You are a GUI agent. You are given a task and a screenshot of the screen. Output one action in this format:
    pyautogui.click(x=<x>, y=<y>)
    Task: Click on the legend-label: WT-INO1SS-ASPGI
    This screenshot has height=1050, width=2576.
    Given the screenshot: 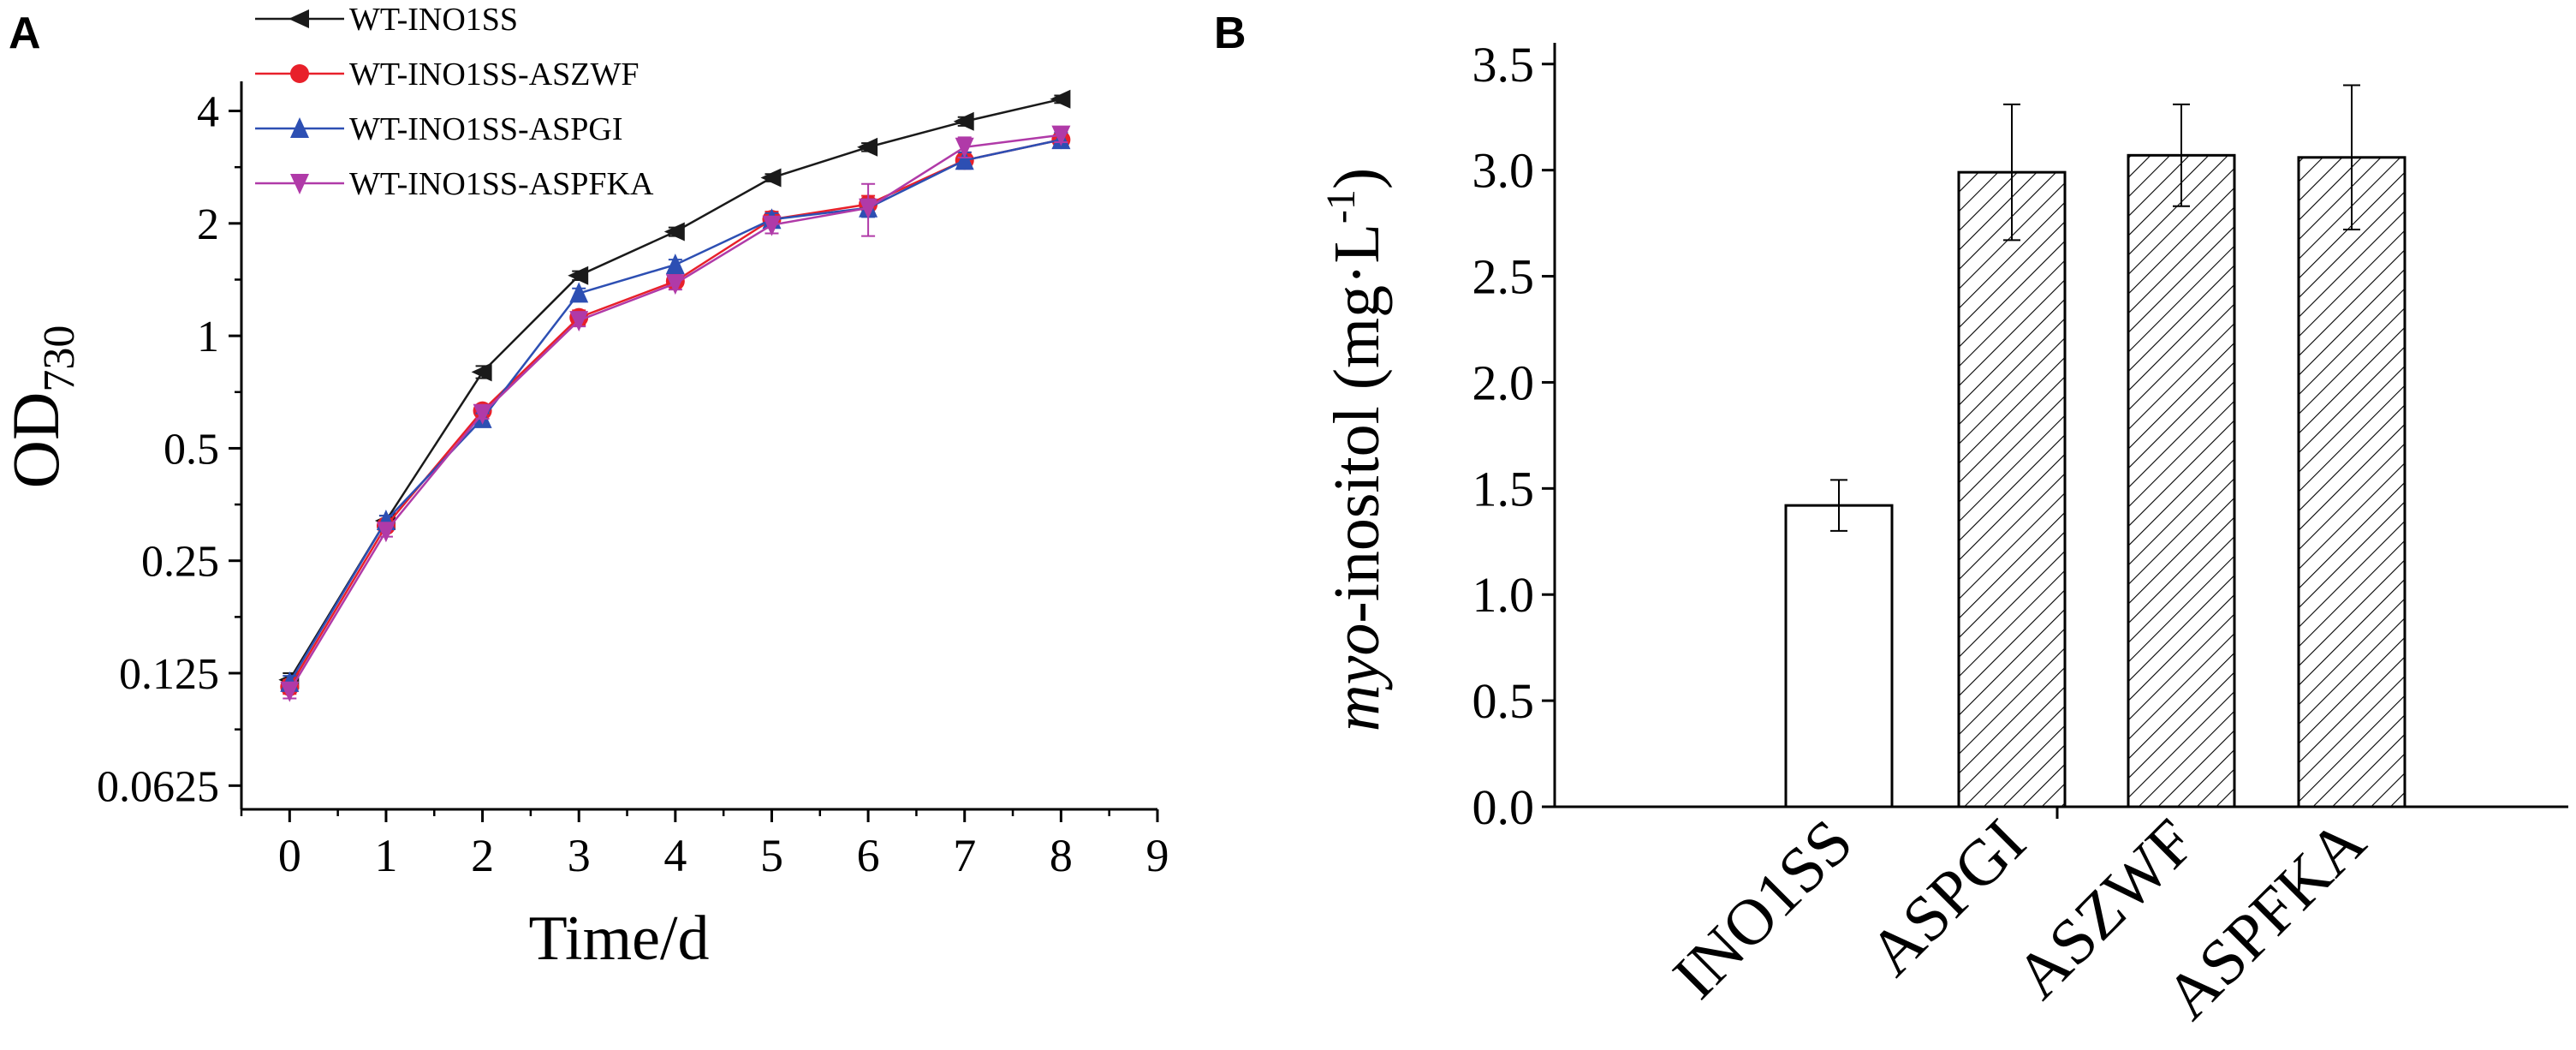 What is the action you would take?
    pyautogui.click(x=486, y=129)
    